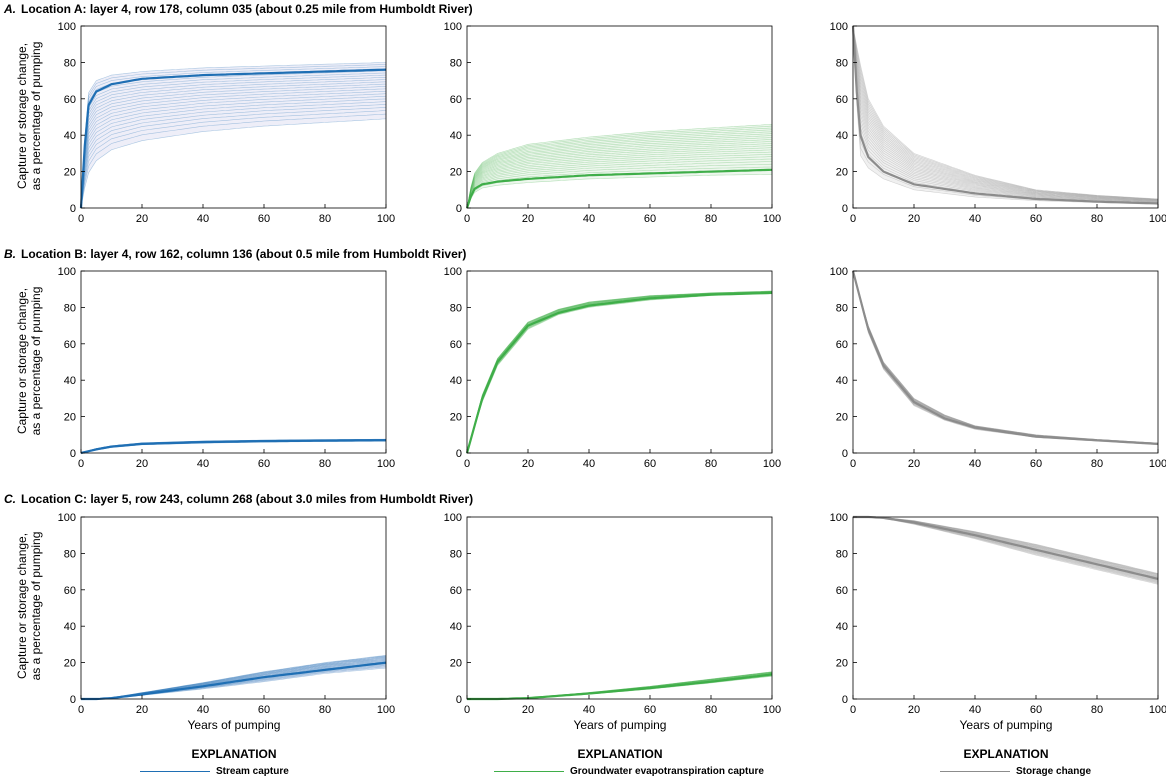 The height and width of the screenshot is (781, 1166). I want to click on panel-b-storage: 0 20 40 60 80 100 0 20 40 60 80 100, so click(998, 368).